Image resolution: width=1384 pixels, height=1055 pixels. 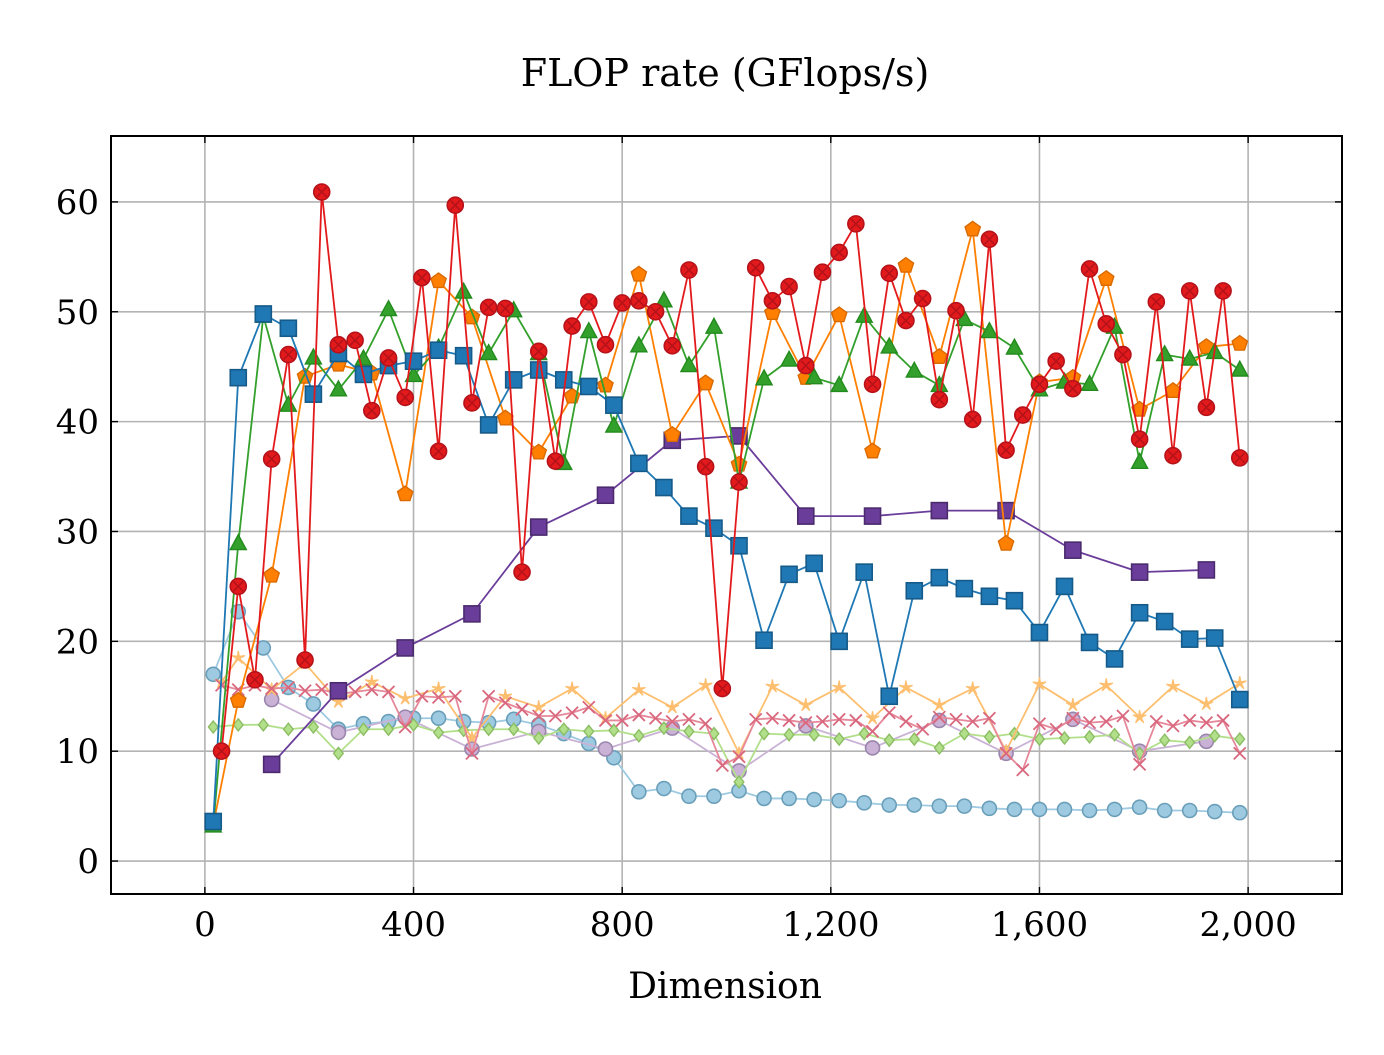 What do you see at coordinates (205, 925) in the screenshot?
I see `x-tick-label: 0` at bounding box center [205, 925].